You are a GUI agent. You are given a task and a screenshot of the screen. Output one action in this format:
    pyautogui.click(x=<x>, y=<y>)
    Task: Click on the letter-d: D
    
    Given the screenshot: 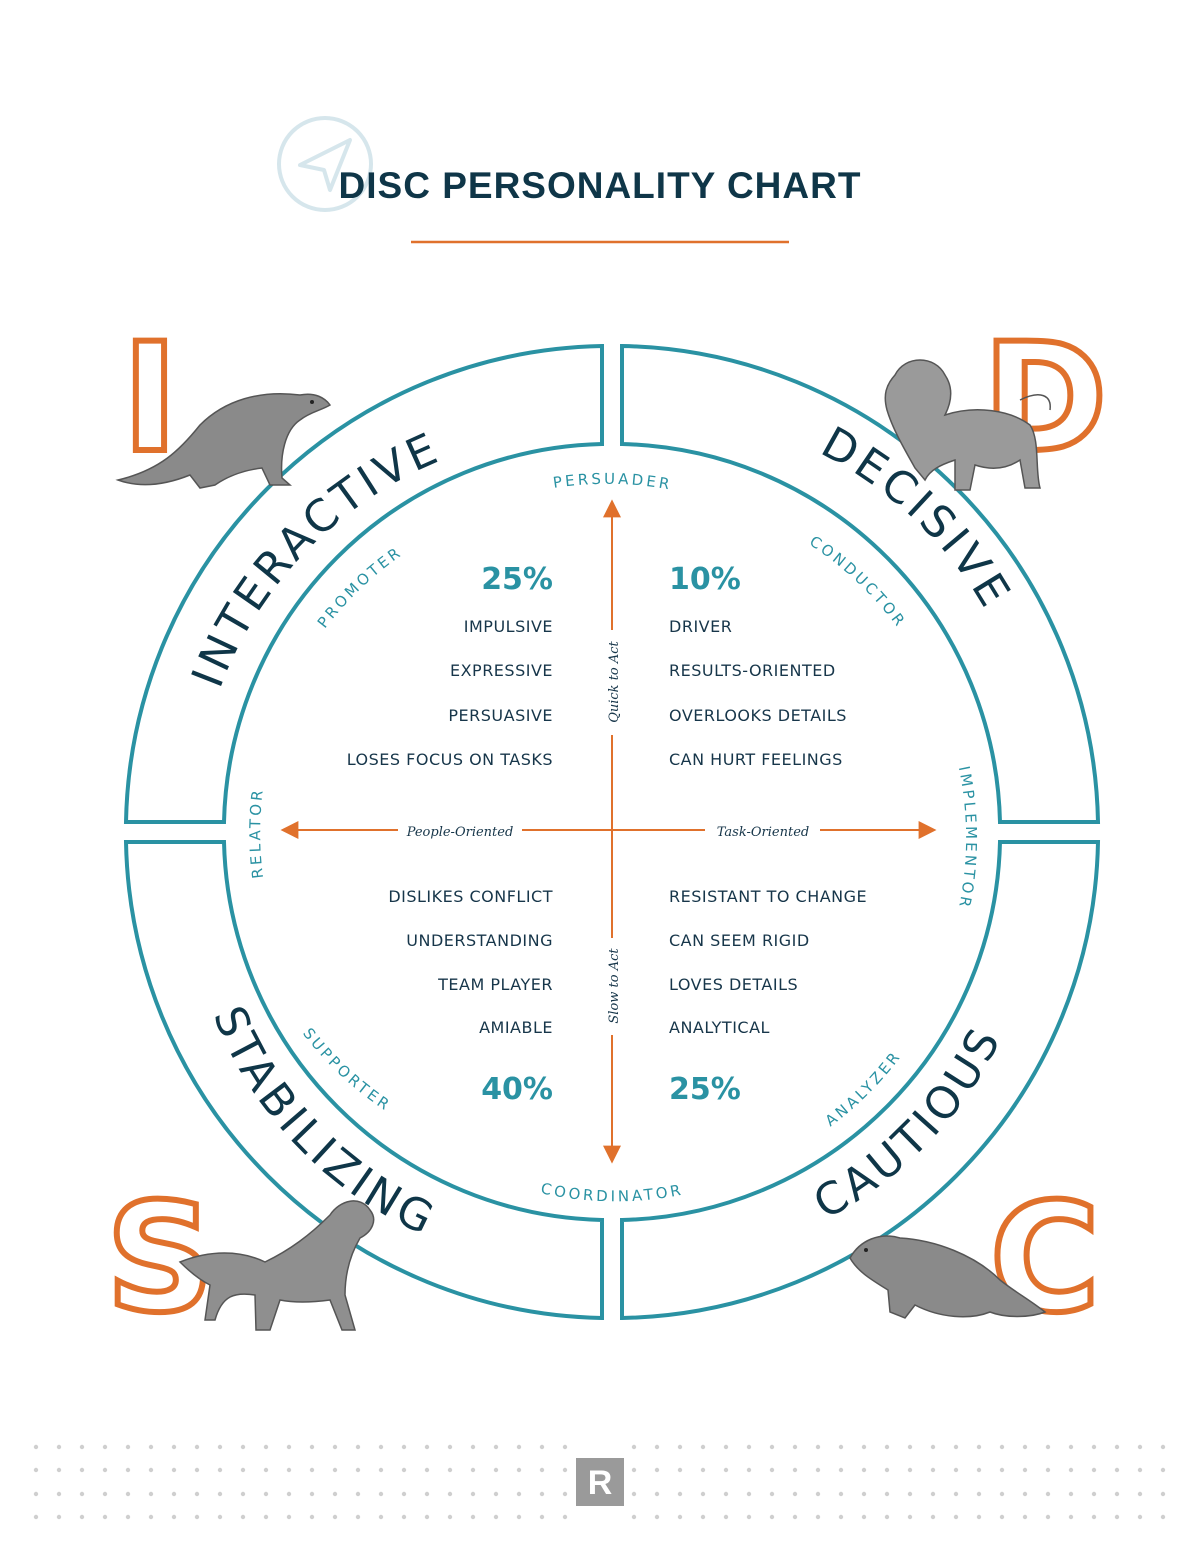 What is the action you would take?
    pyautogui.click(x=1045, y=399)
    